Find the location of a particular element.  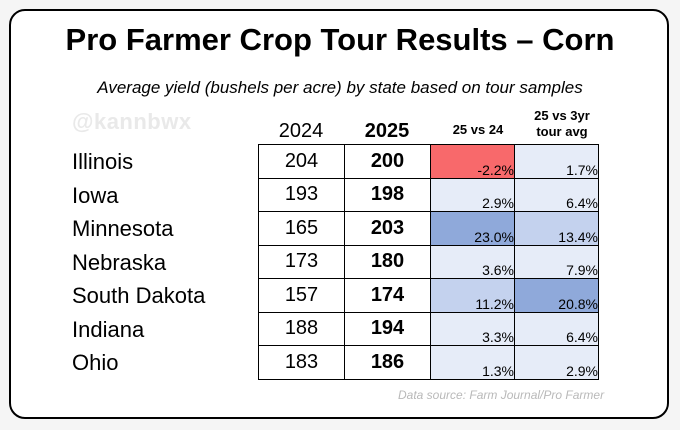

state-label: Minnesota is located at coordinates (123, 228).